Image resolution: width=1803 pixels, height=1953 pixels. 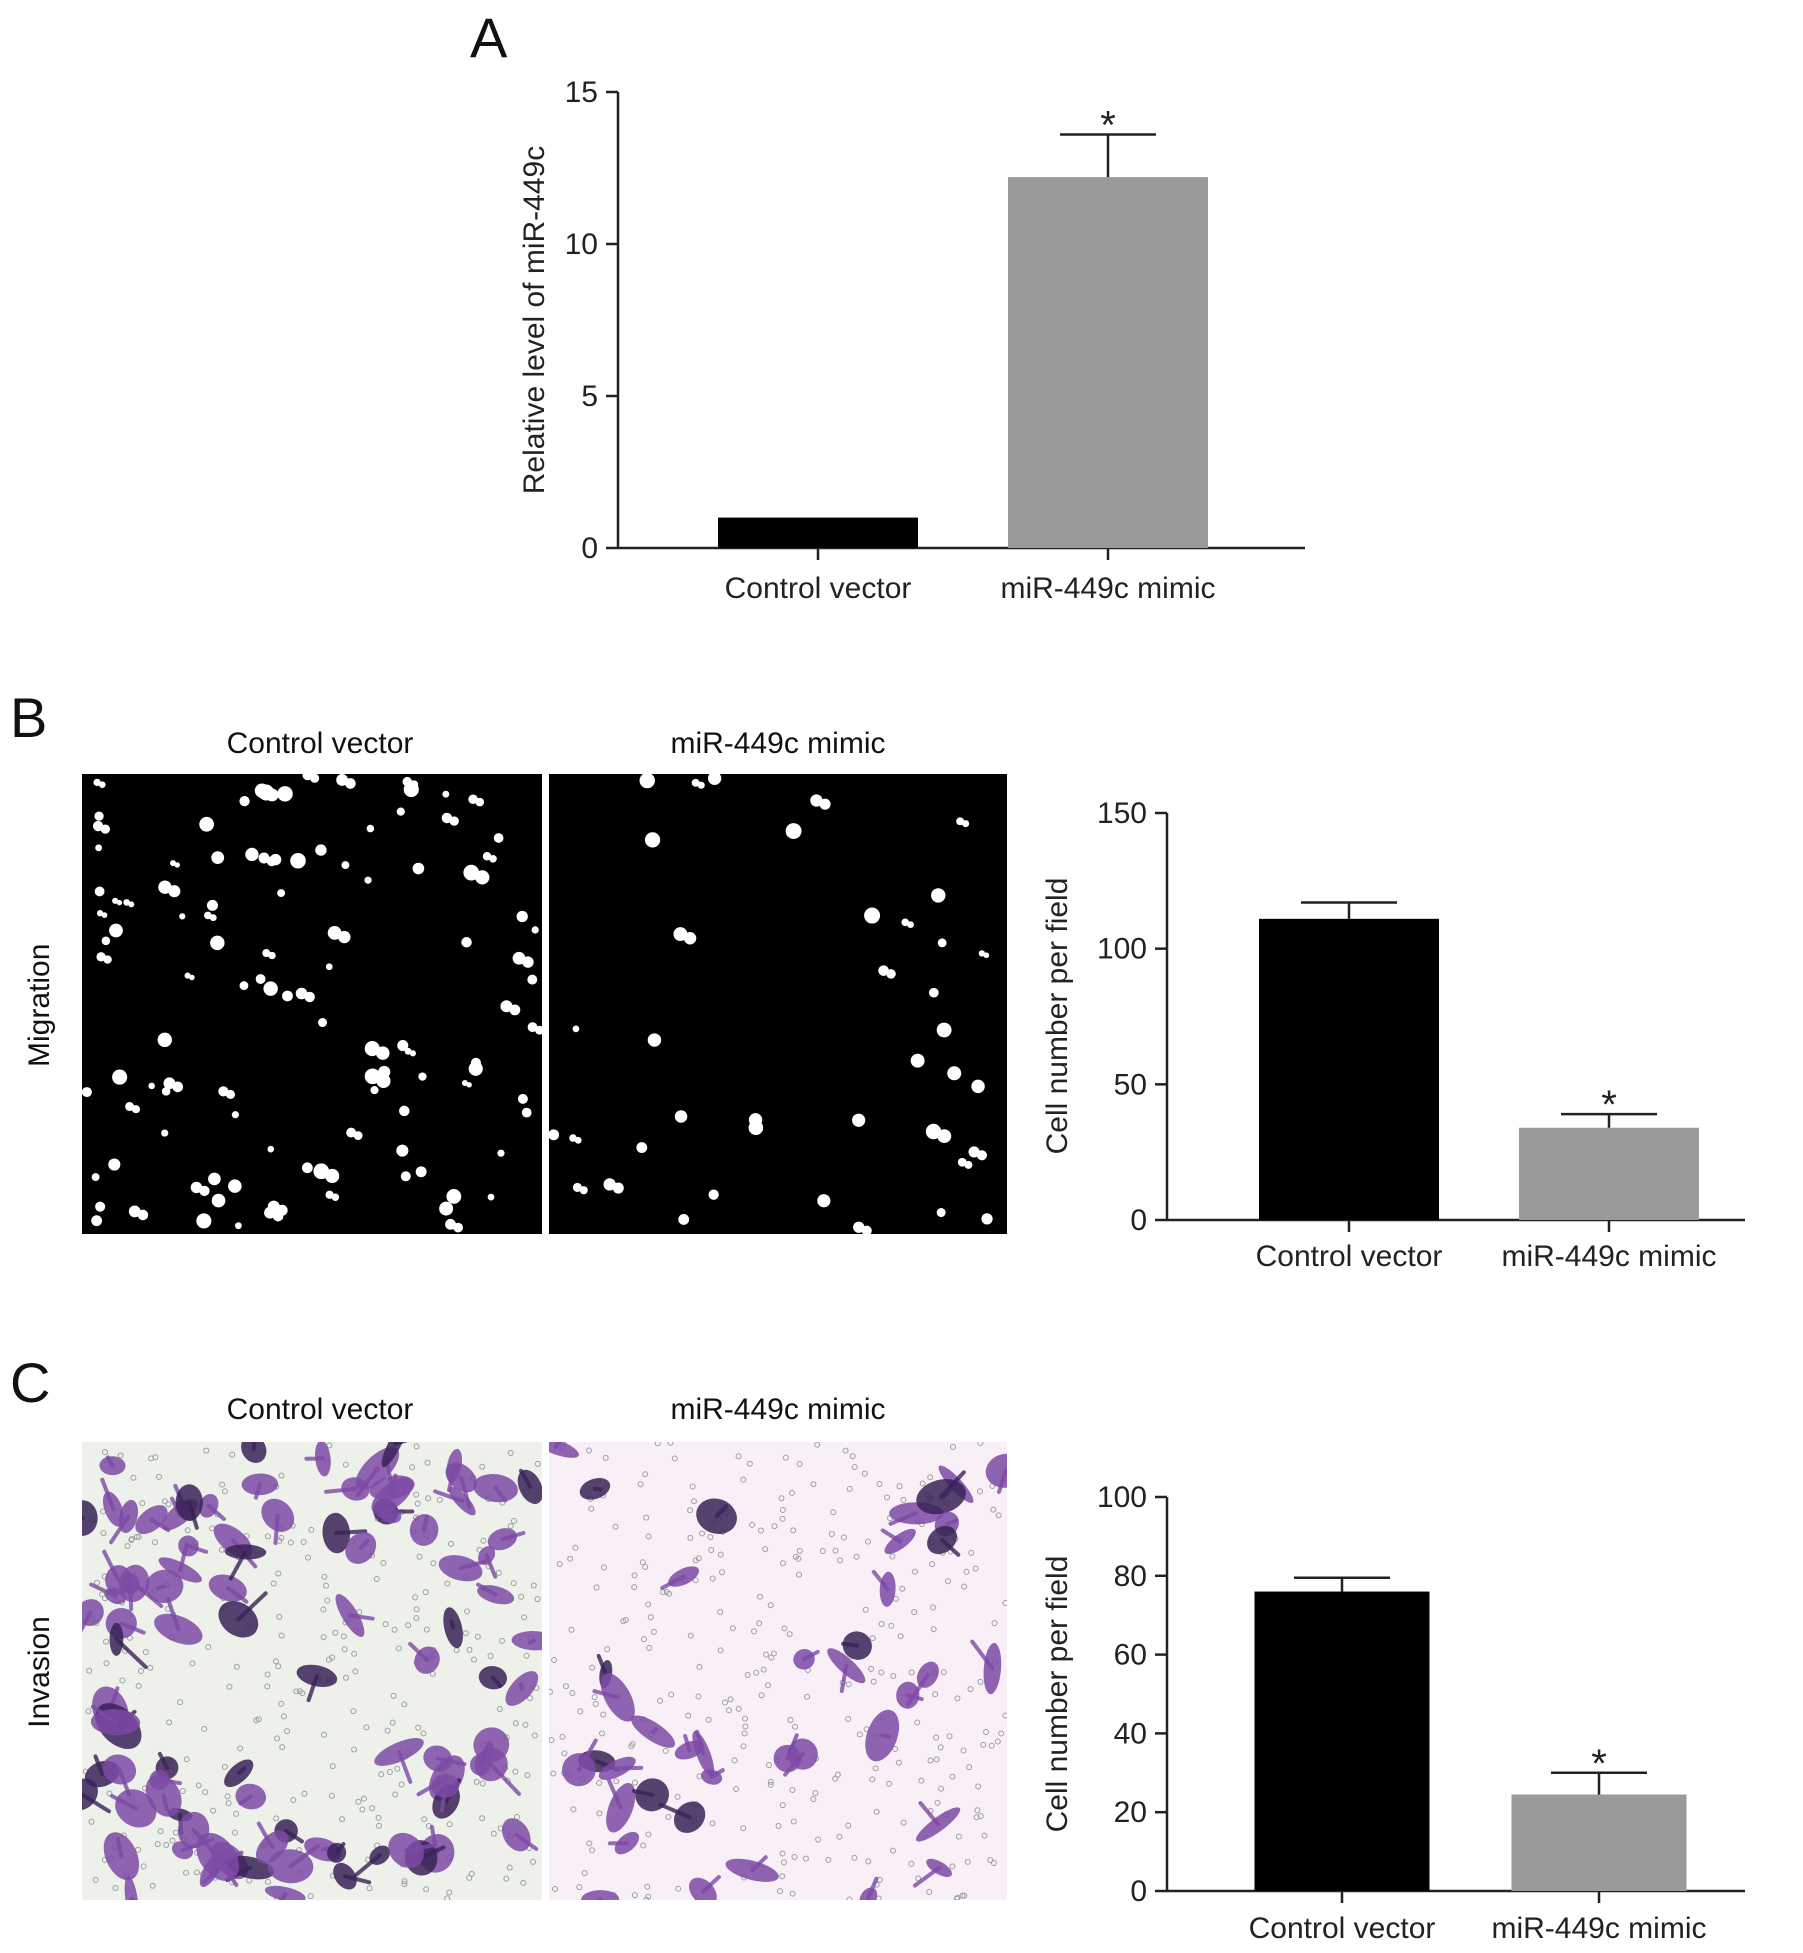 I want to click on chart-a-bar-mimic, so click(x=1108, y=362).